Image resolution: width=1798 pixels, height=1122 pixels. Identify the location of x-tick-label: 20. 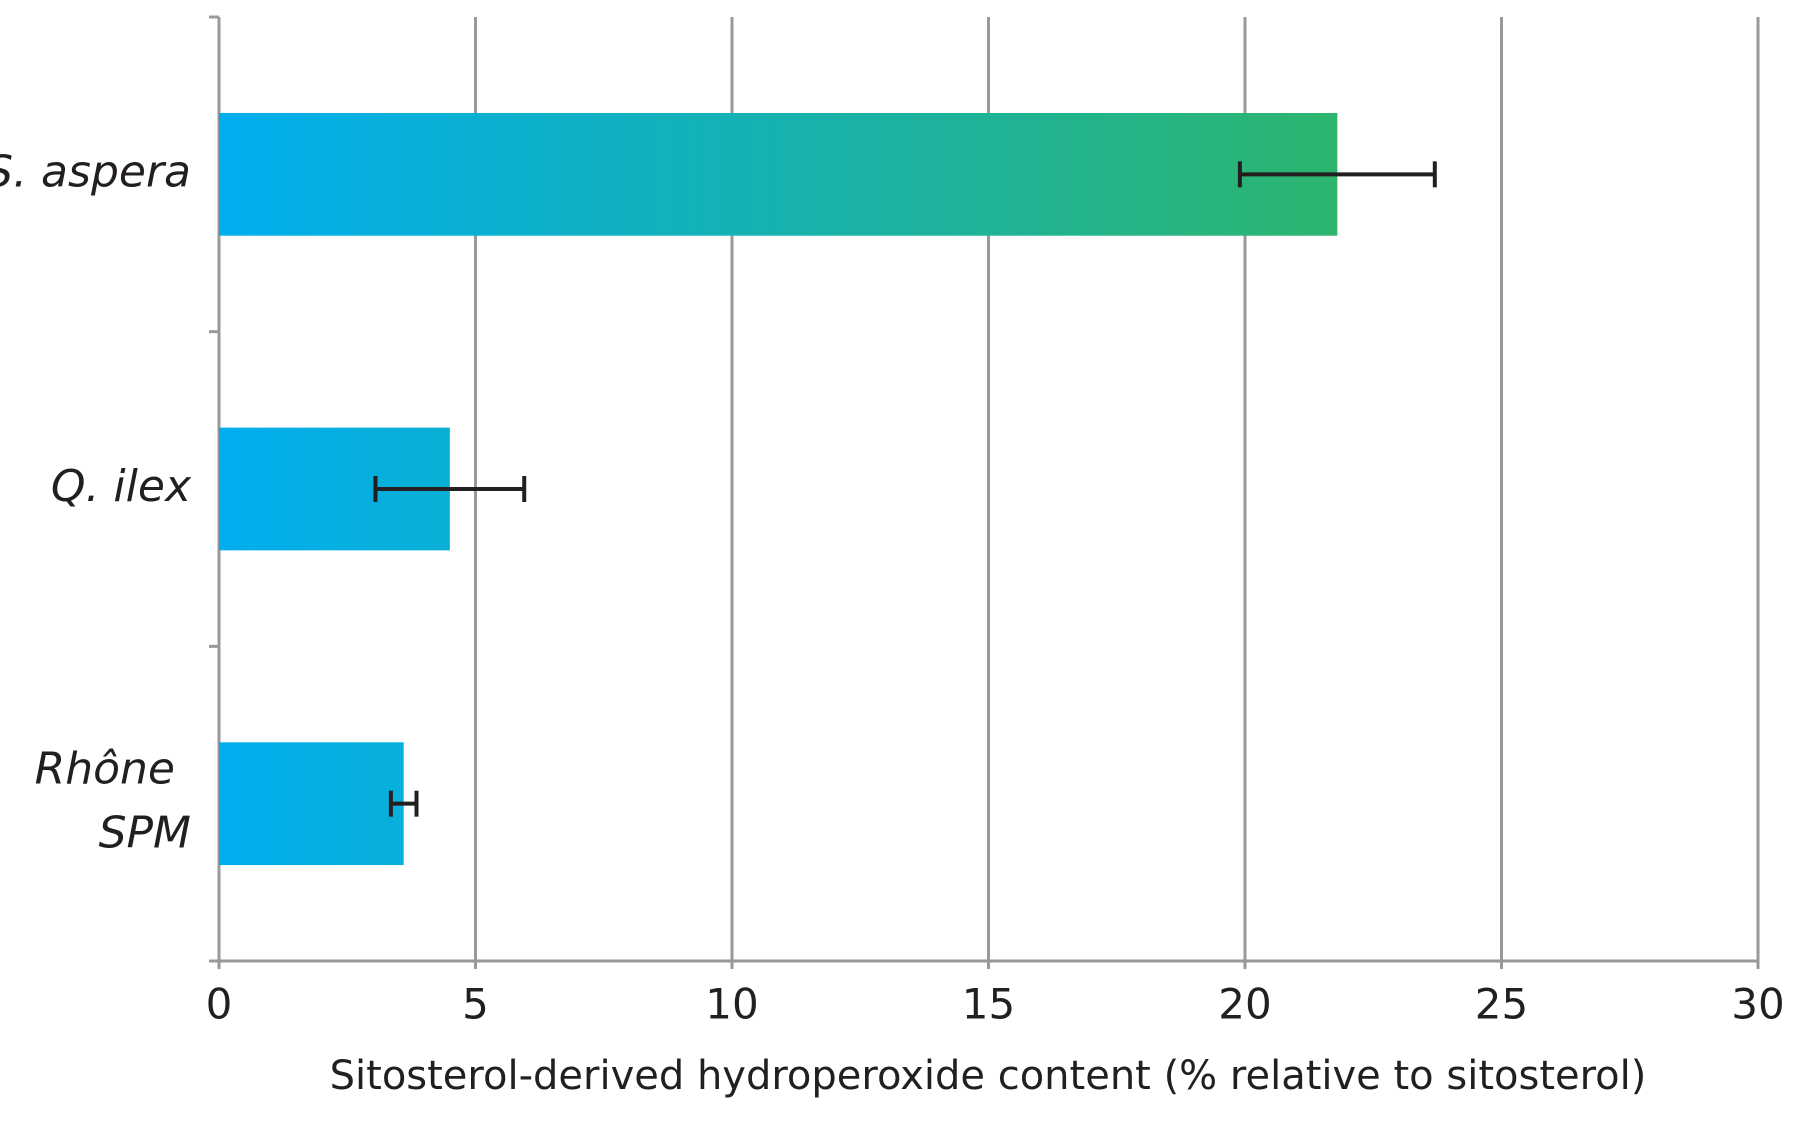
(1244, 1004).